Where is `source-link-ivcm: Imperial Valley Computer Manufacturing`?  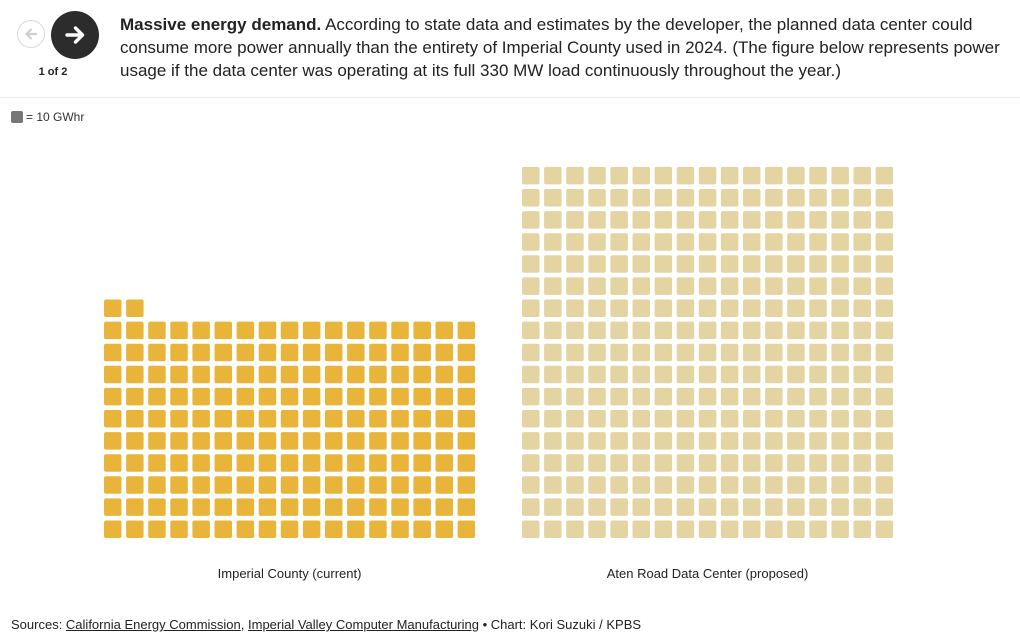
source-link-ivcm: Imperial Valley Computer Manufacturing is located at coordinates (363, 624).